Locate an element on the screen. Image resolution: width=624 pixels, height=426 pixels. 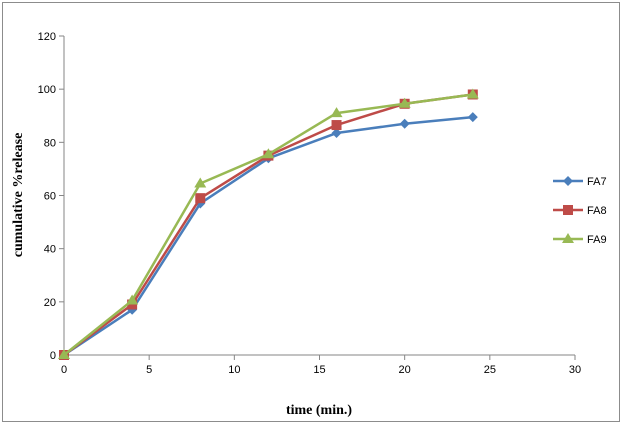
y-tick-label: 0 is located at coordinates (53, 356).